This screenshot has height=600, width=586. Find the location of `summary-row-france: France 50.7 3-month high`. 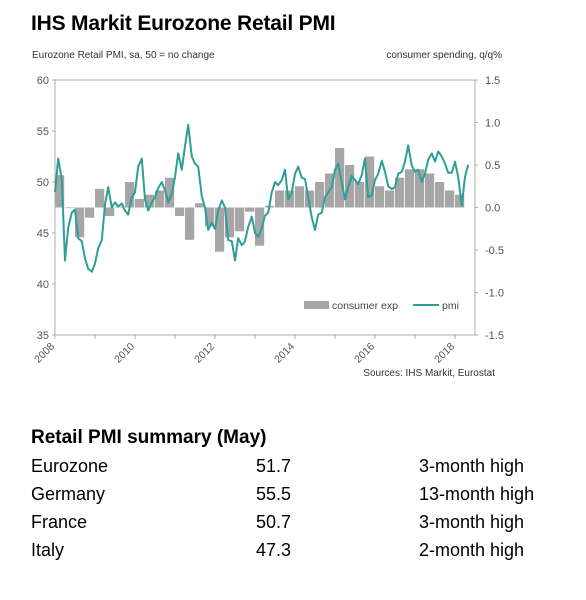

summary-row-france: France 50.7 3-month high is located at coordinates (301, 526).